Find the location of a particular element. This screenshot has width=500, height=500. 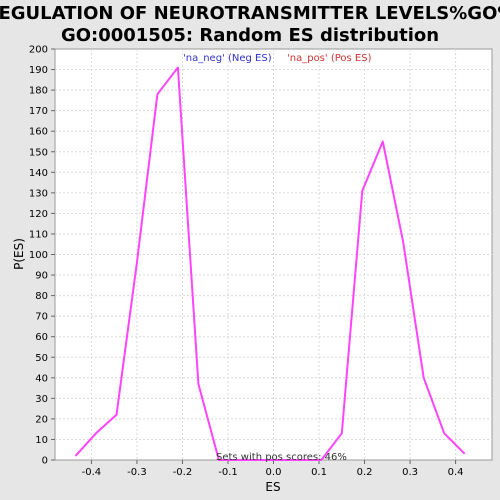

x-tick-label: 0.0 is located at coordinates (274, 472).